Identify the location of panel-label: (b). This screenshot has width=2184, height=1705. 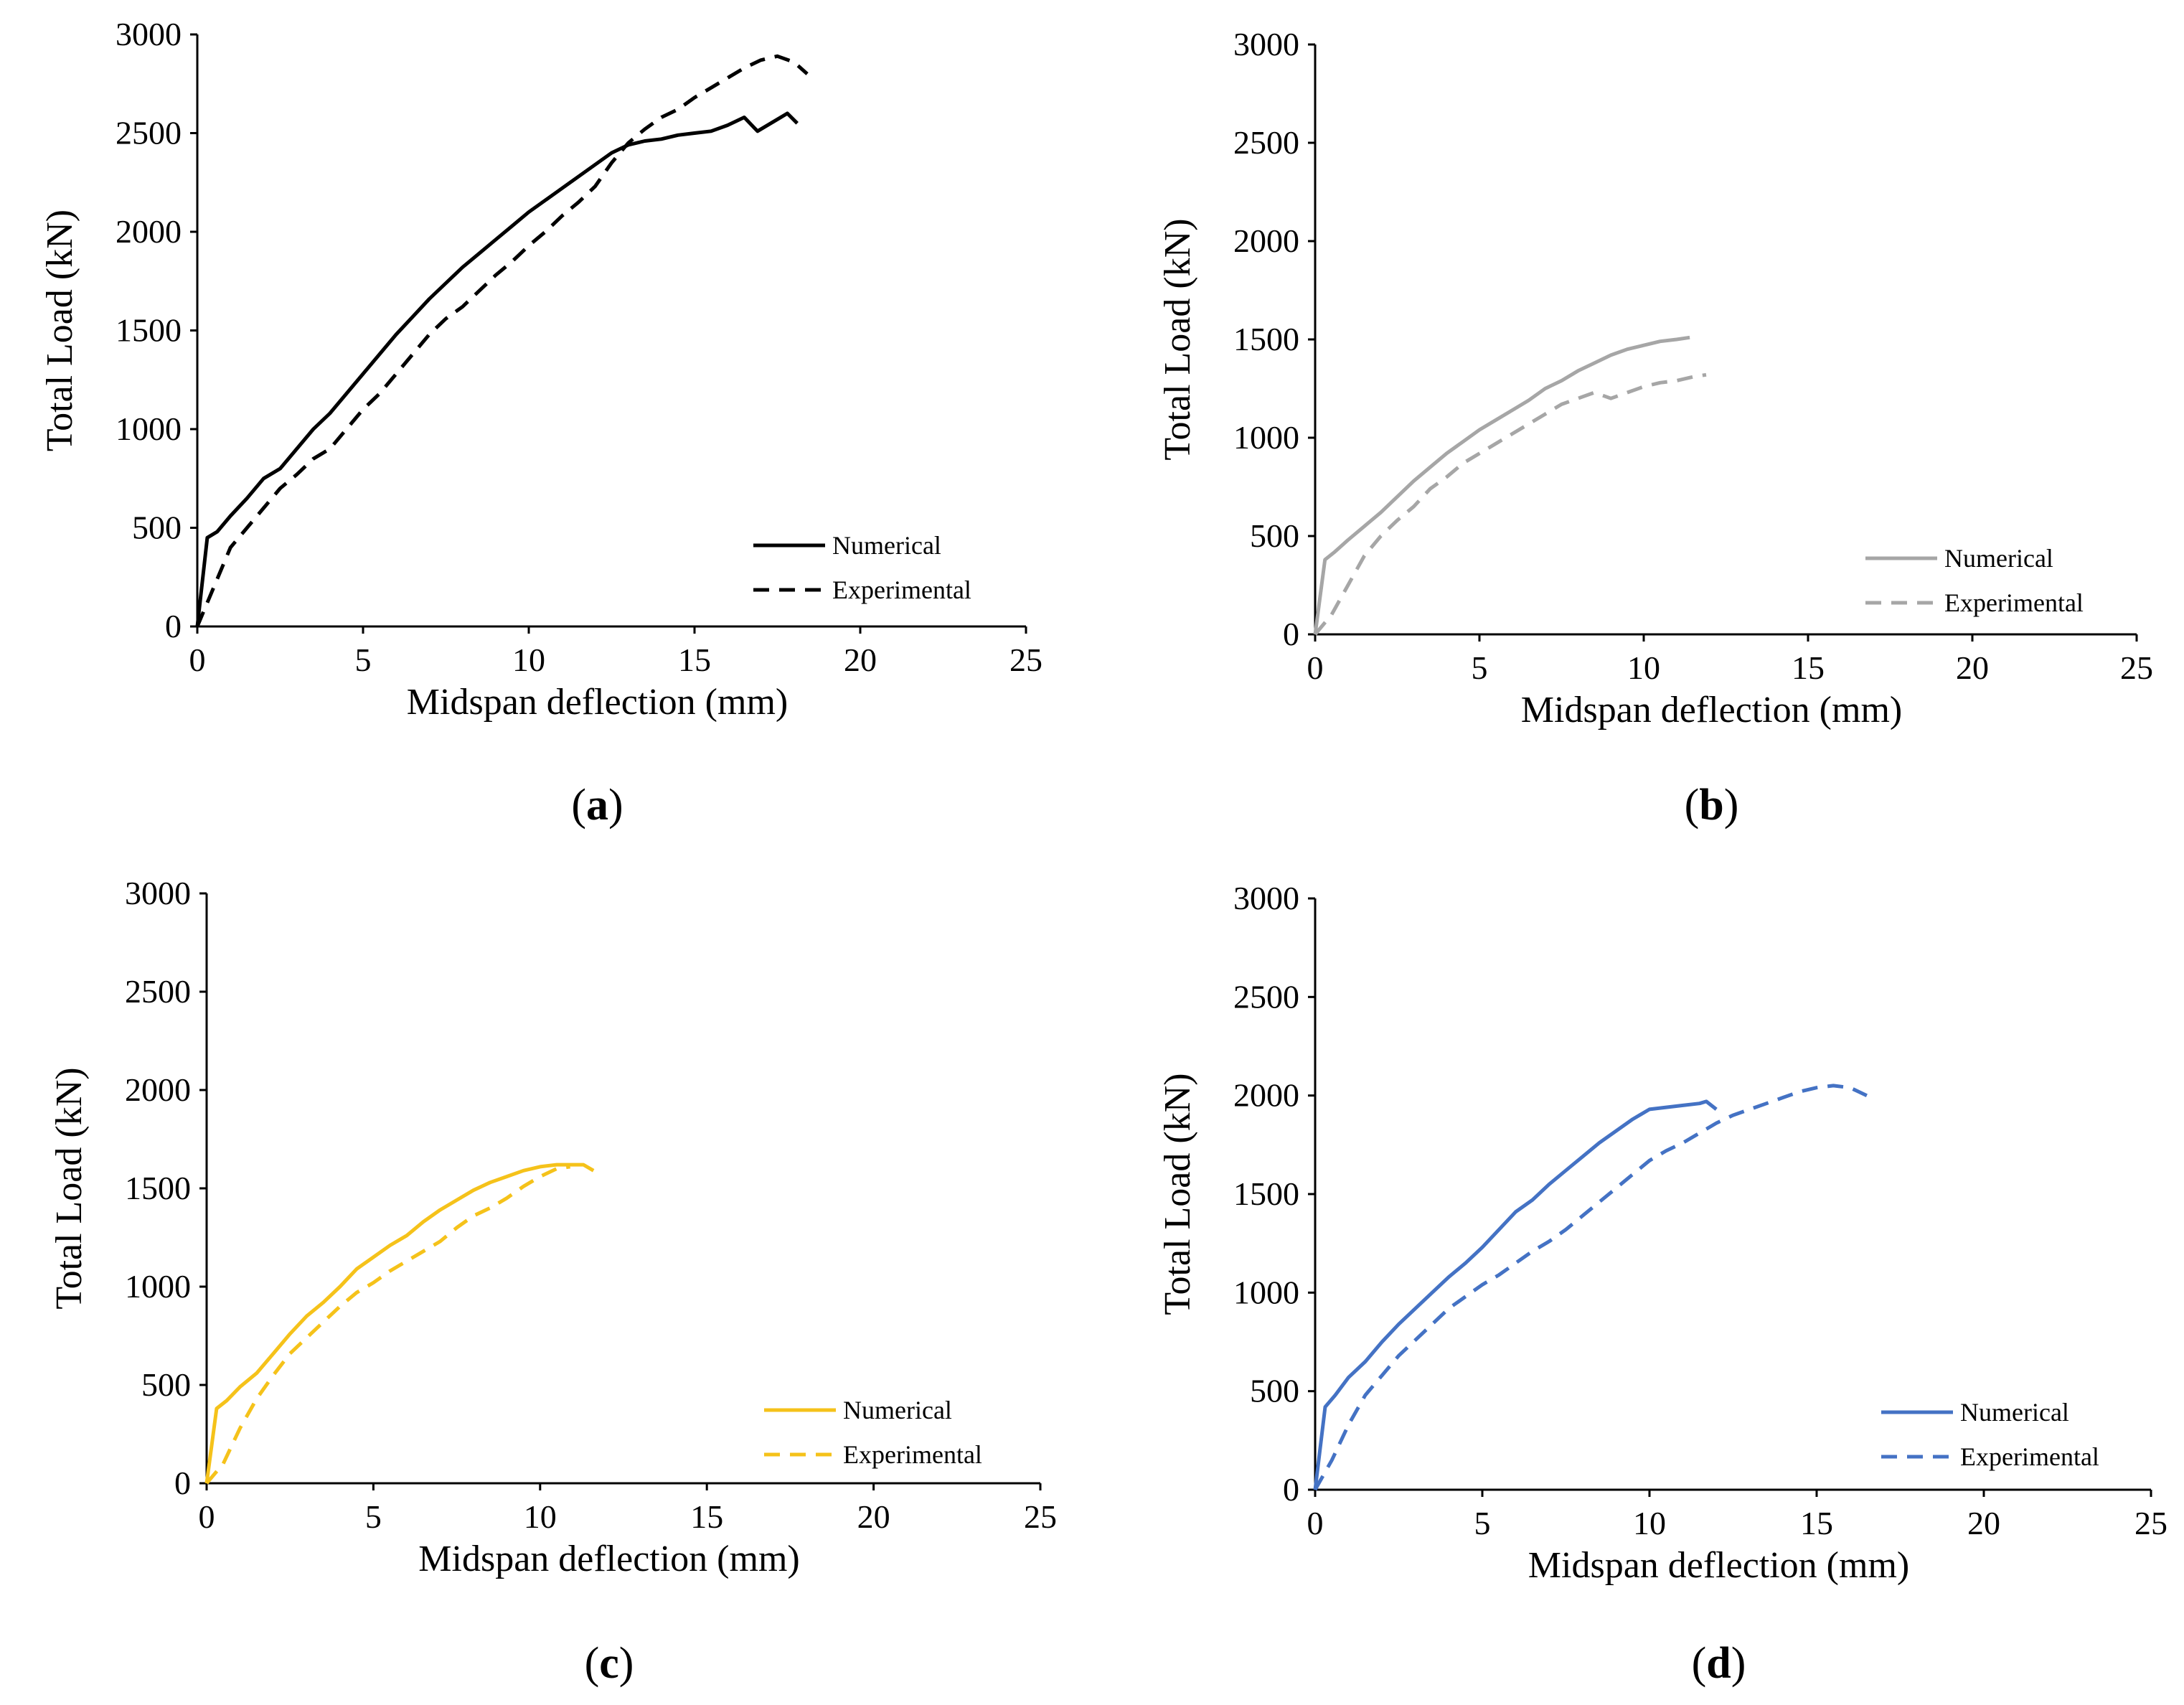
(1712, 805).